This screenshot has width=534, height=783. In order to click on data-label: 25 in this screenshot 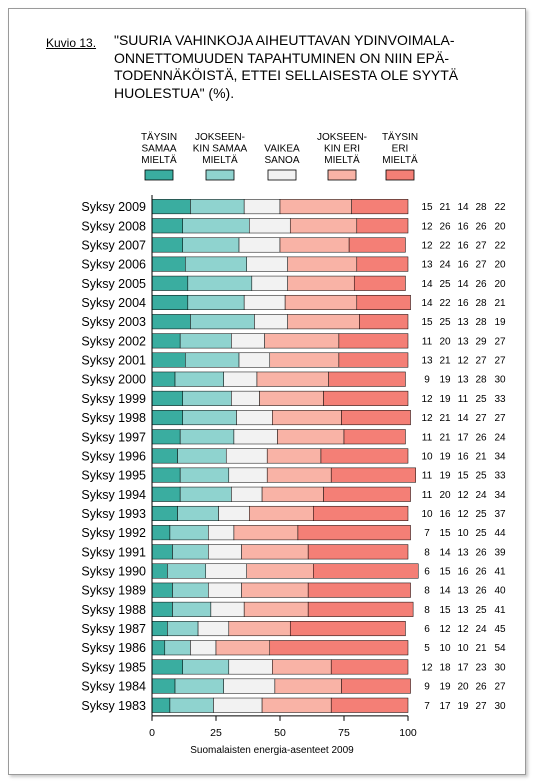, I will do `click(445, 322)`.